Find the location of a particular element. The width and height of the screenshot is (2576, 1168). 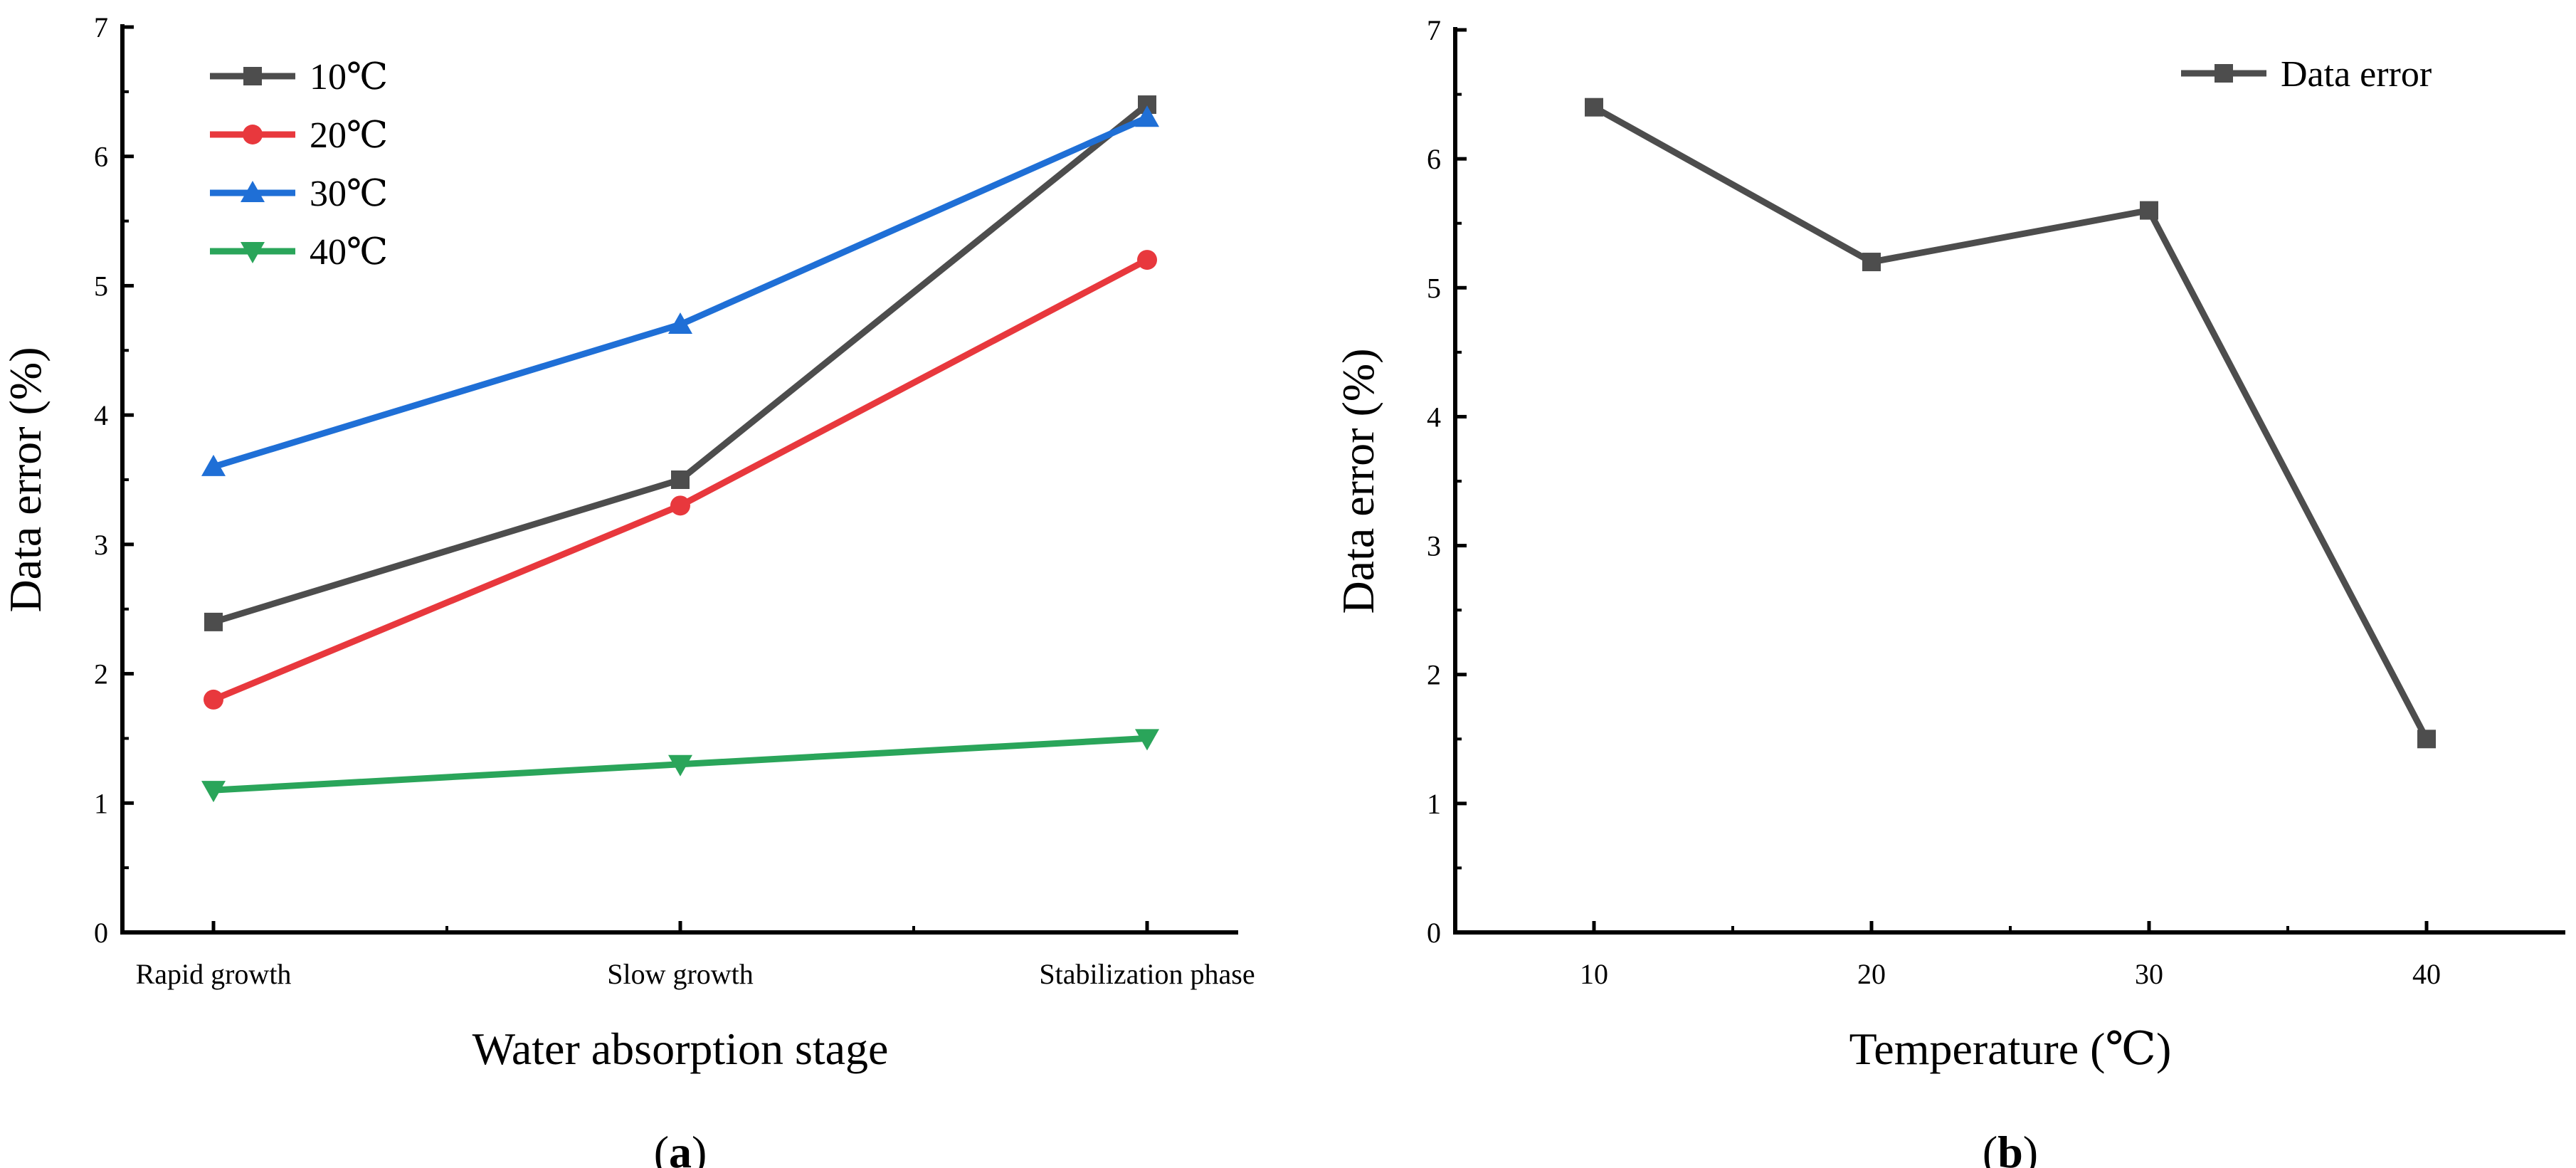

x-axis-title: Water absorption stage is located at coordinates (681, 1049).